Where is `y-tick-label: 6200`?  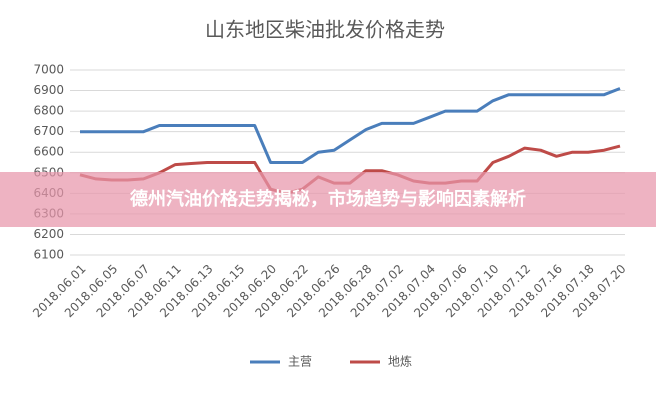 y-tick-label: 6200 is located at coordinates (48, 234).